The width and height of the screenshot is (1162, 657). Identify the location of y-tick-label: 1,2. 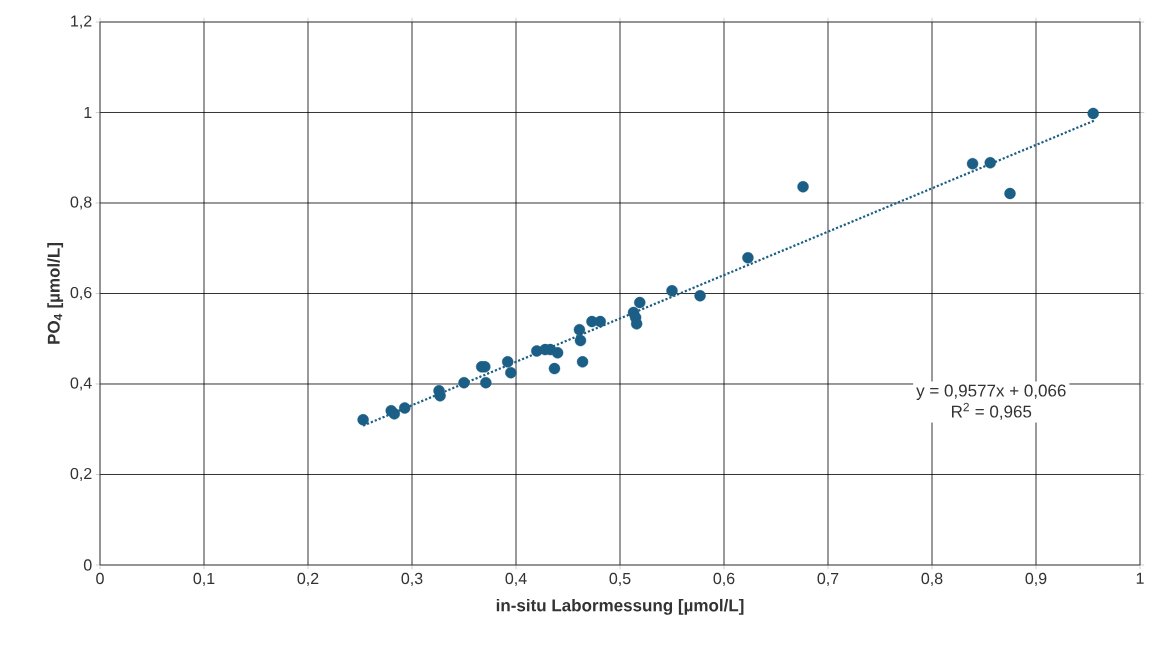
(81, 22).